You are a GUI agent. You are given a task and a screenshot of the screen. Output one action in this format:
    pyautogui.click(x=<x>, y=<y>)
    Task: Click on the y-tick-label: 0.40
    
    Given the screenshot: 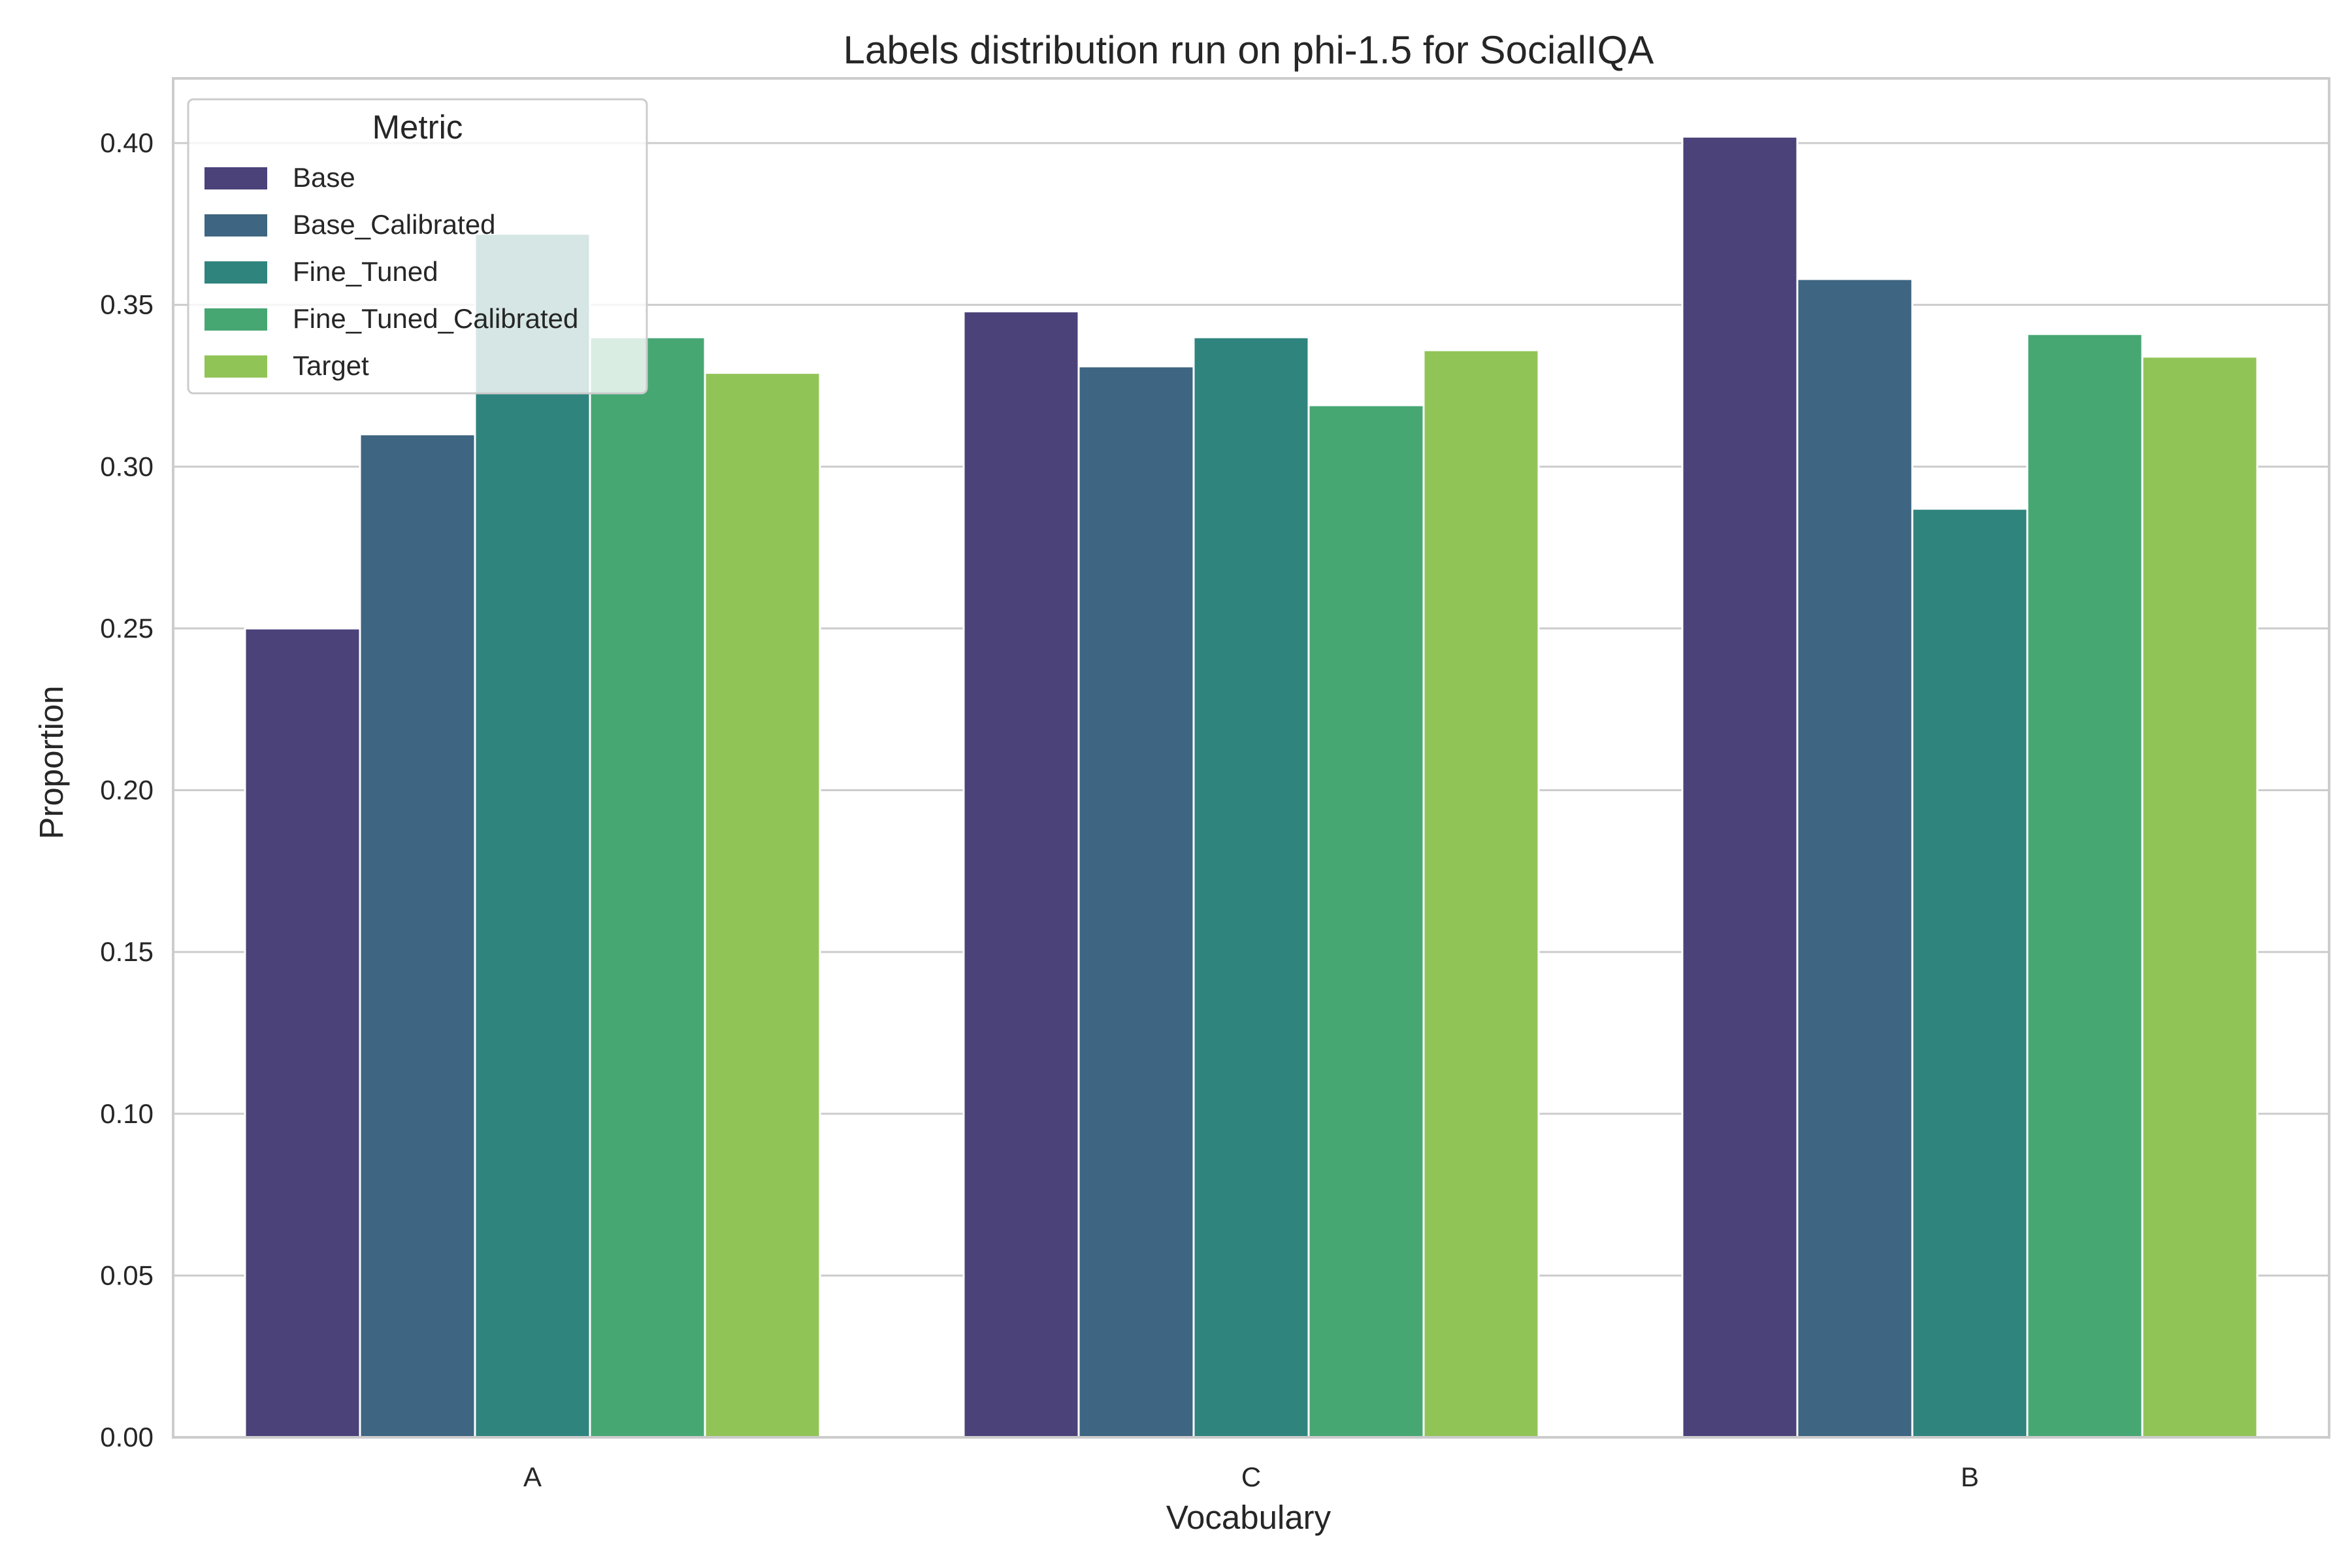 What is the action you would take?
    pyautogui.click(x=127, y=142)
    